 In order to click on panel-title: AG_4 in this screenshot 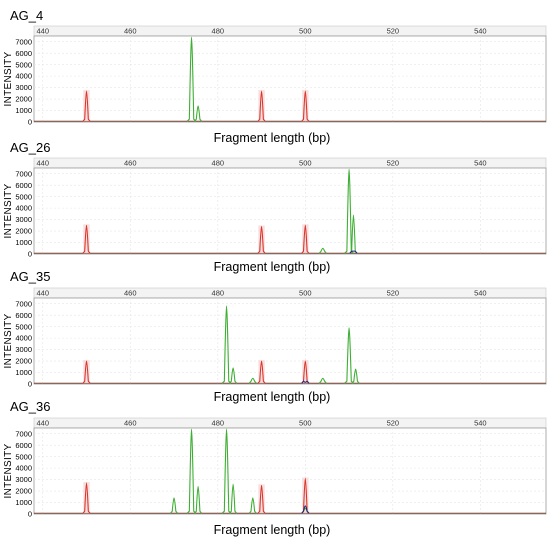, I will do `click(26, 15)`.